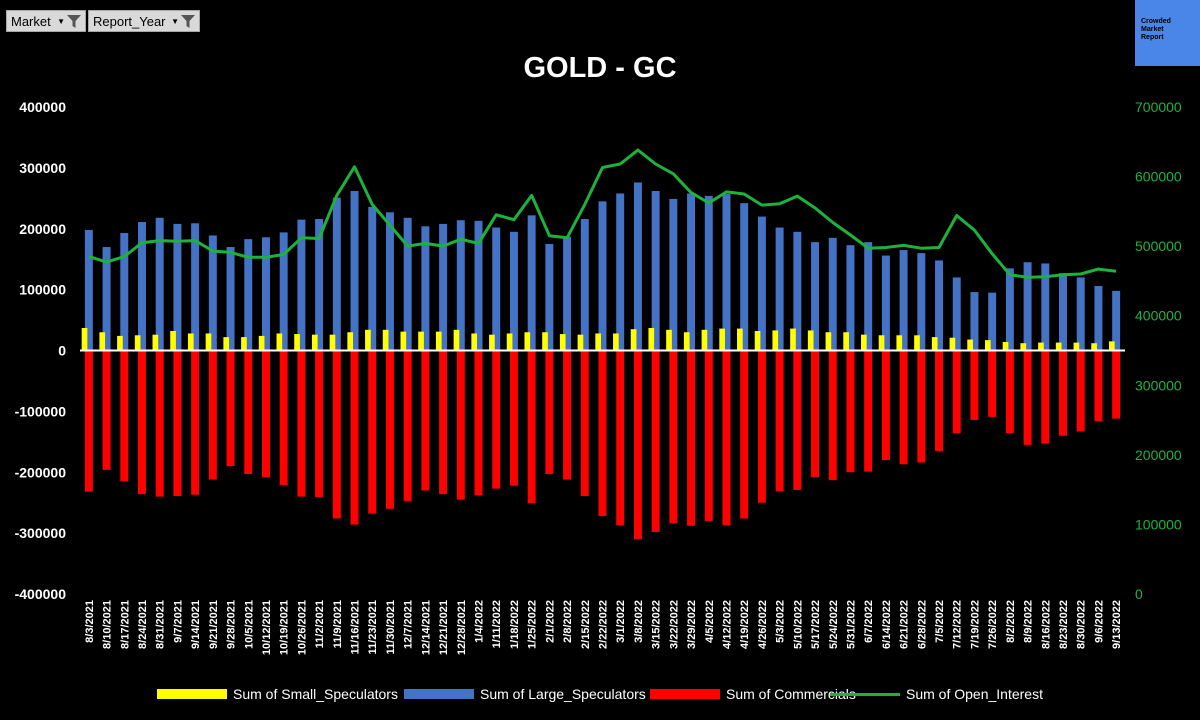 Image resolution: width=1200 pixels, height=720 pixels. I want to click on x-tick-label: 9/21/2021, so click(214, 624).